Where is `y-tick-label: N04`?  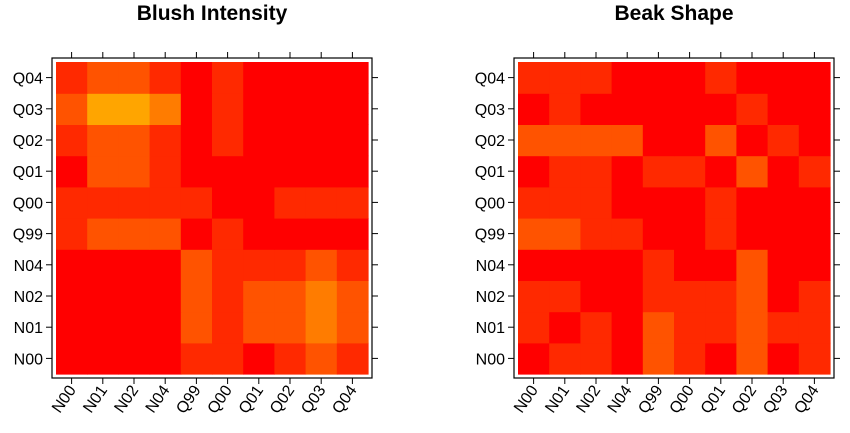
y-tick-label: N04 is located at coordinates (28, 266).